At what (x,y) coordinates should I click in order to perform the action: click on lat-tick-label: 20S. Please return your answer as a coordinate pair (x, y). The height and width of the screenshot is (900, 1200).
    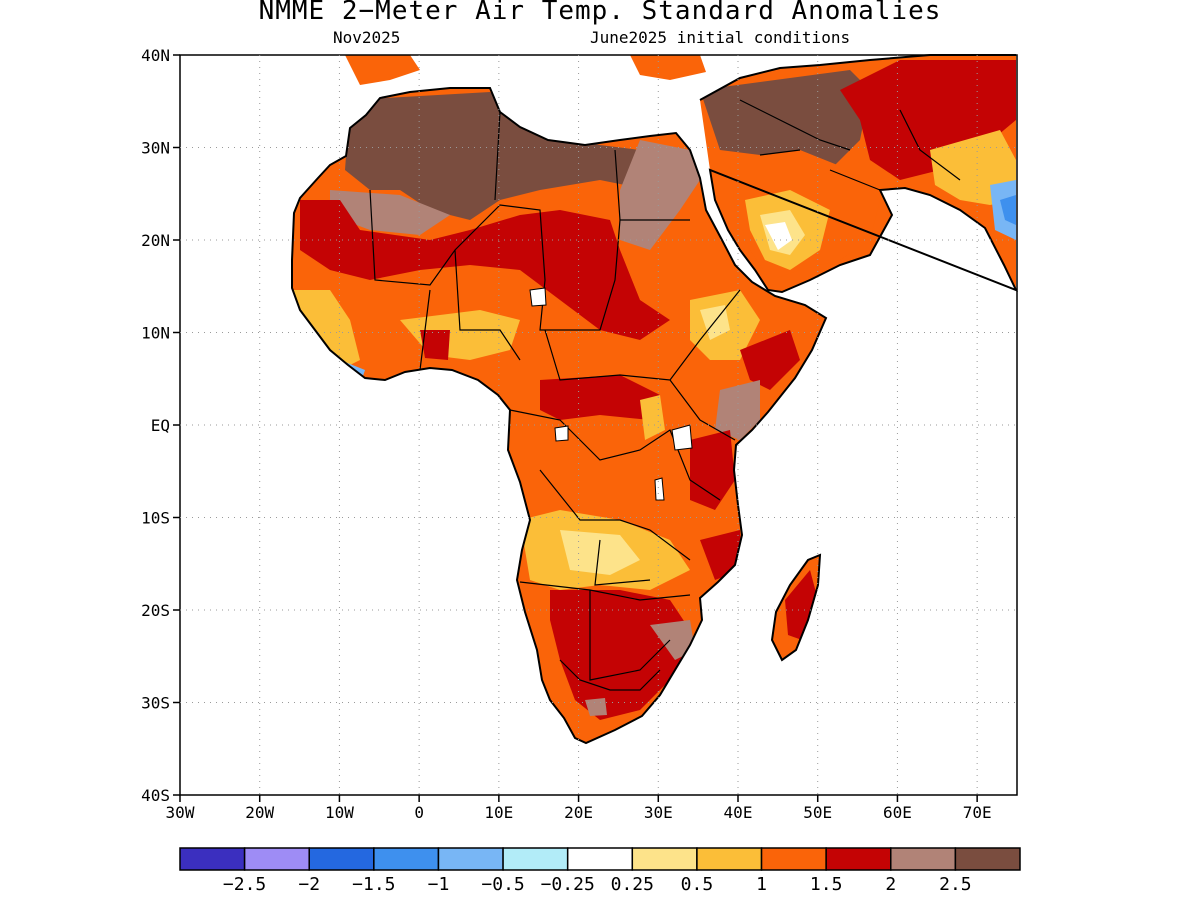
    Looking at the image, I should click on (155, 610).